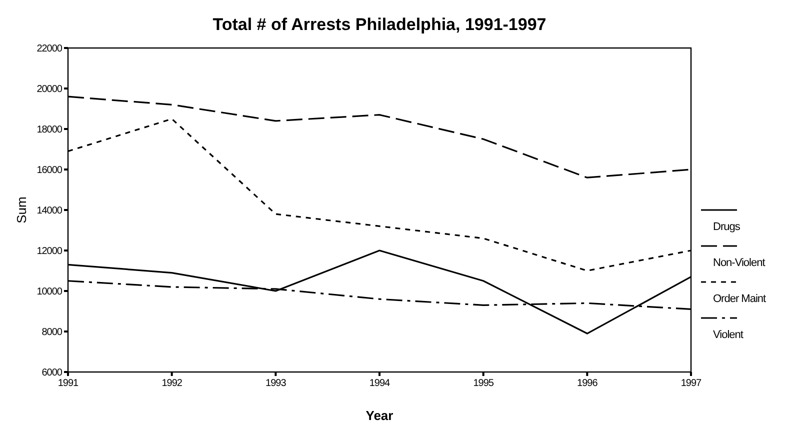 Image resolution: width=799 pixels, height=440 pixels. What do you see at coordinates (49, 49) in the screenshot?
I see `y-tick-label: 22000` at bounding box center [49, 49].